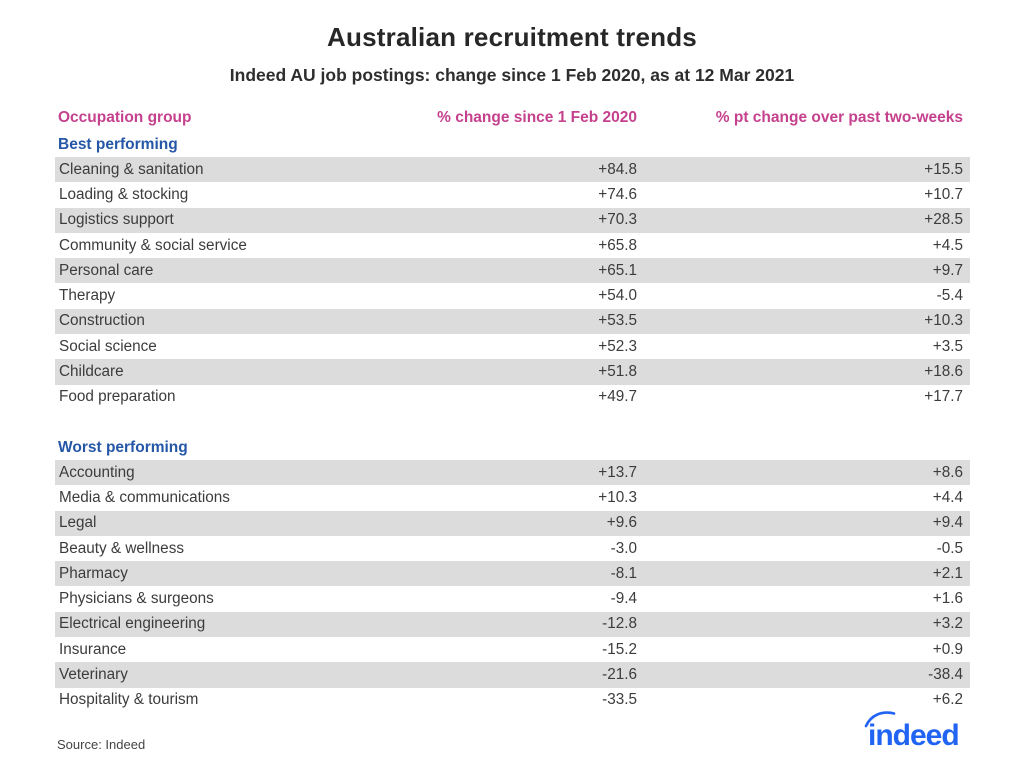  What do you see at coordinates (91, 372) in the screenshot?
I see `occupation-cell: Childcare` at bounding box center [91, 372].